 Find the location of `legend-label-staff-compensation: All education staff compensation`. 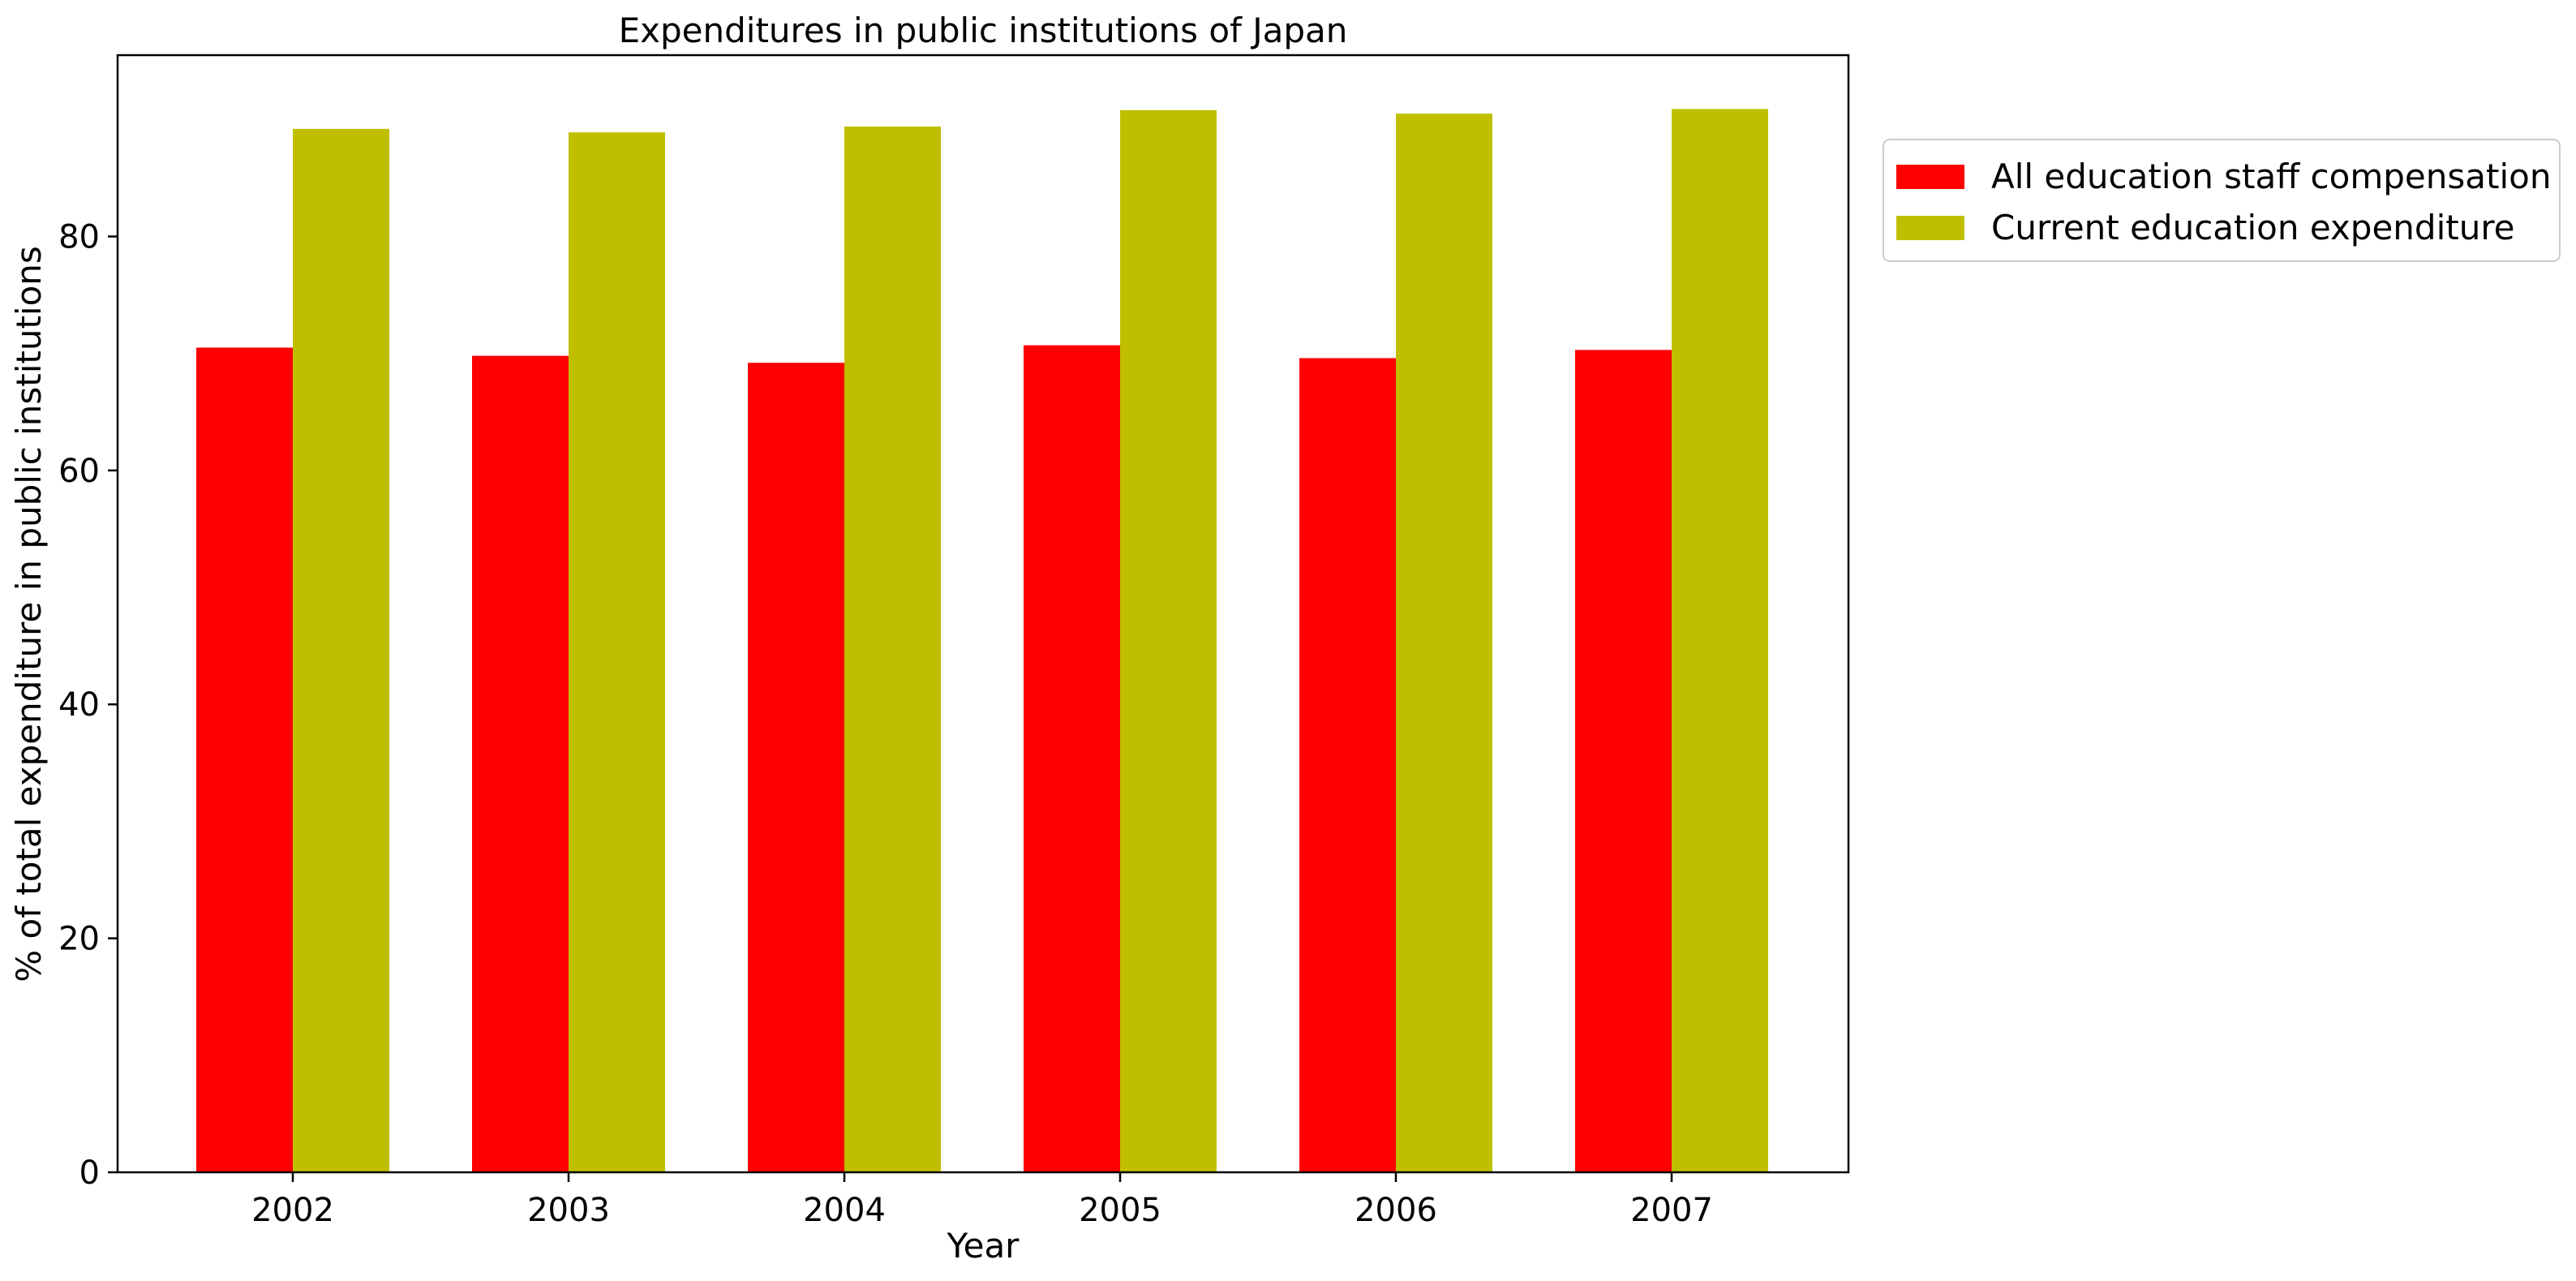

legend-label-staff-compensation: All education staff compensation is located at coordinates (2271, 176).